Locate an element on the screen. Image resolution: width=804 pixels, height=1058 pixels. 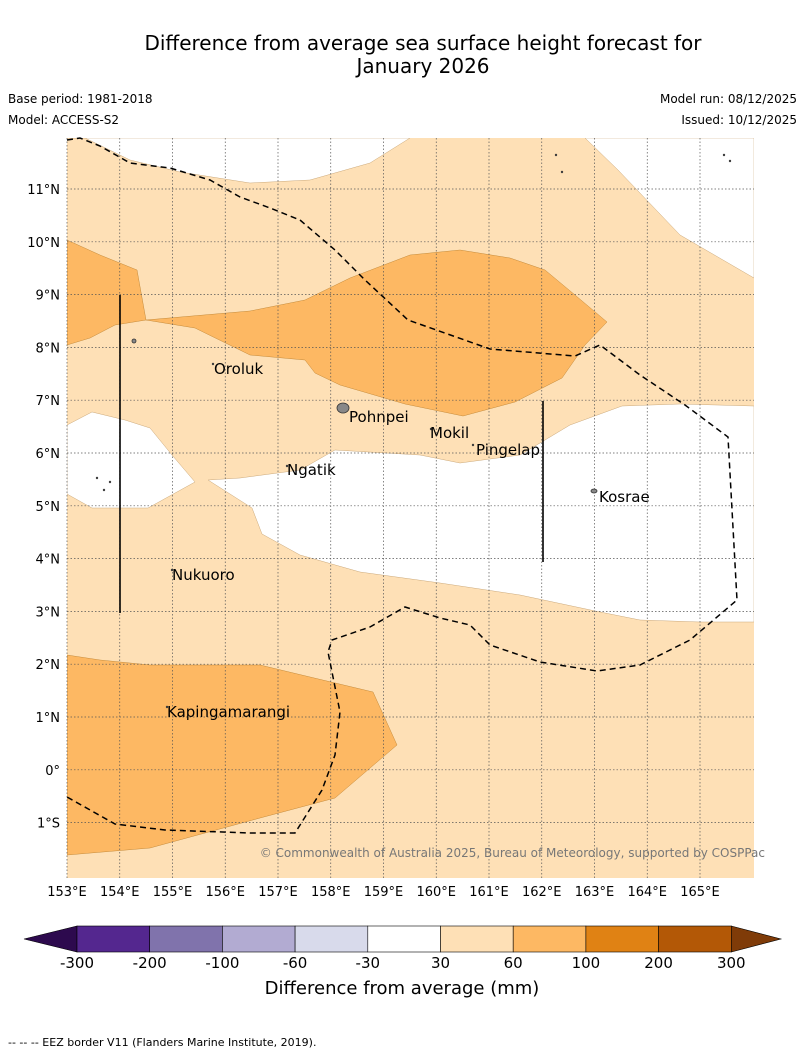
latitude-label: 3°N is located at coordinates (48, 612).